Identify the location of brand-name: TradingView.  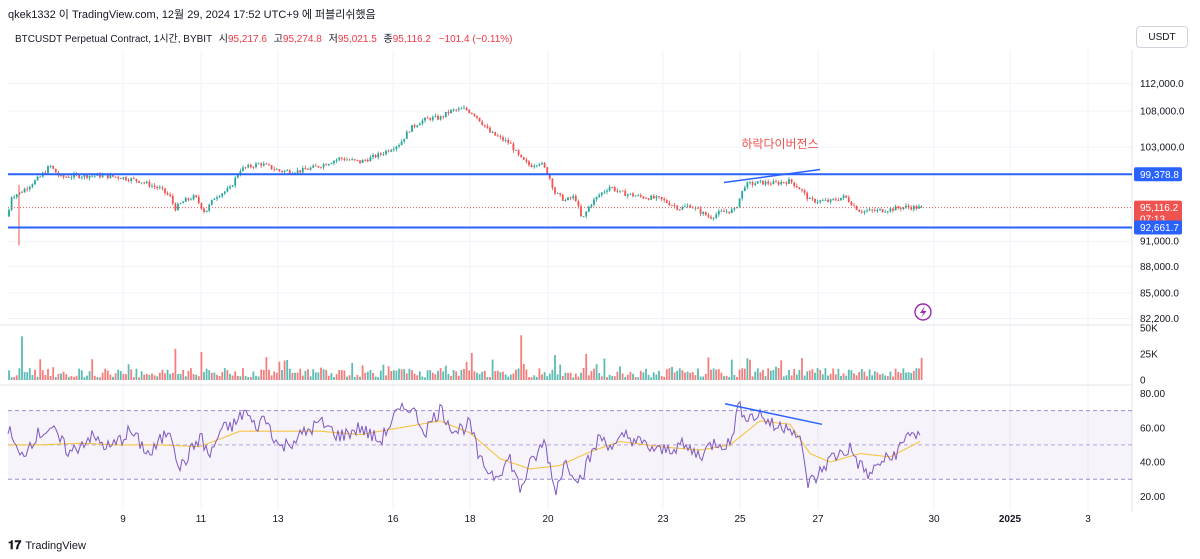
(55, 545).